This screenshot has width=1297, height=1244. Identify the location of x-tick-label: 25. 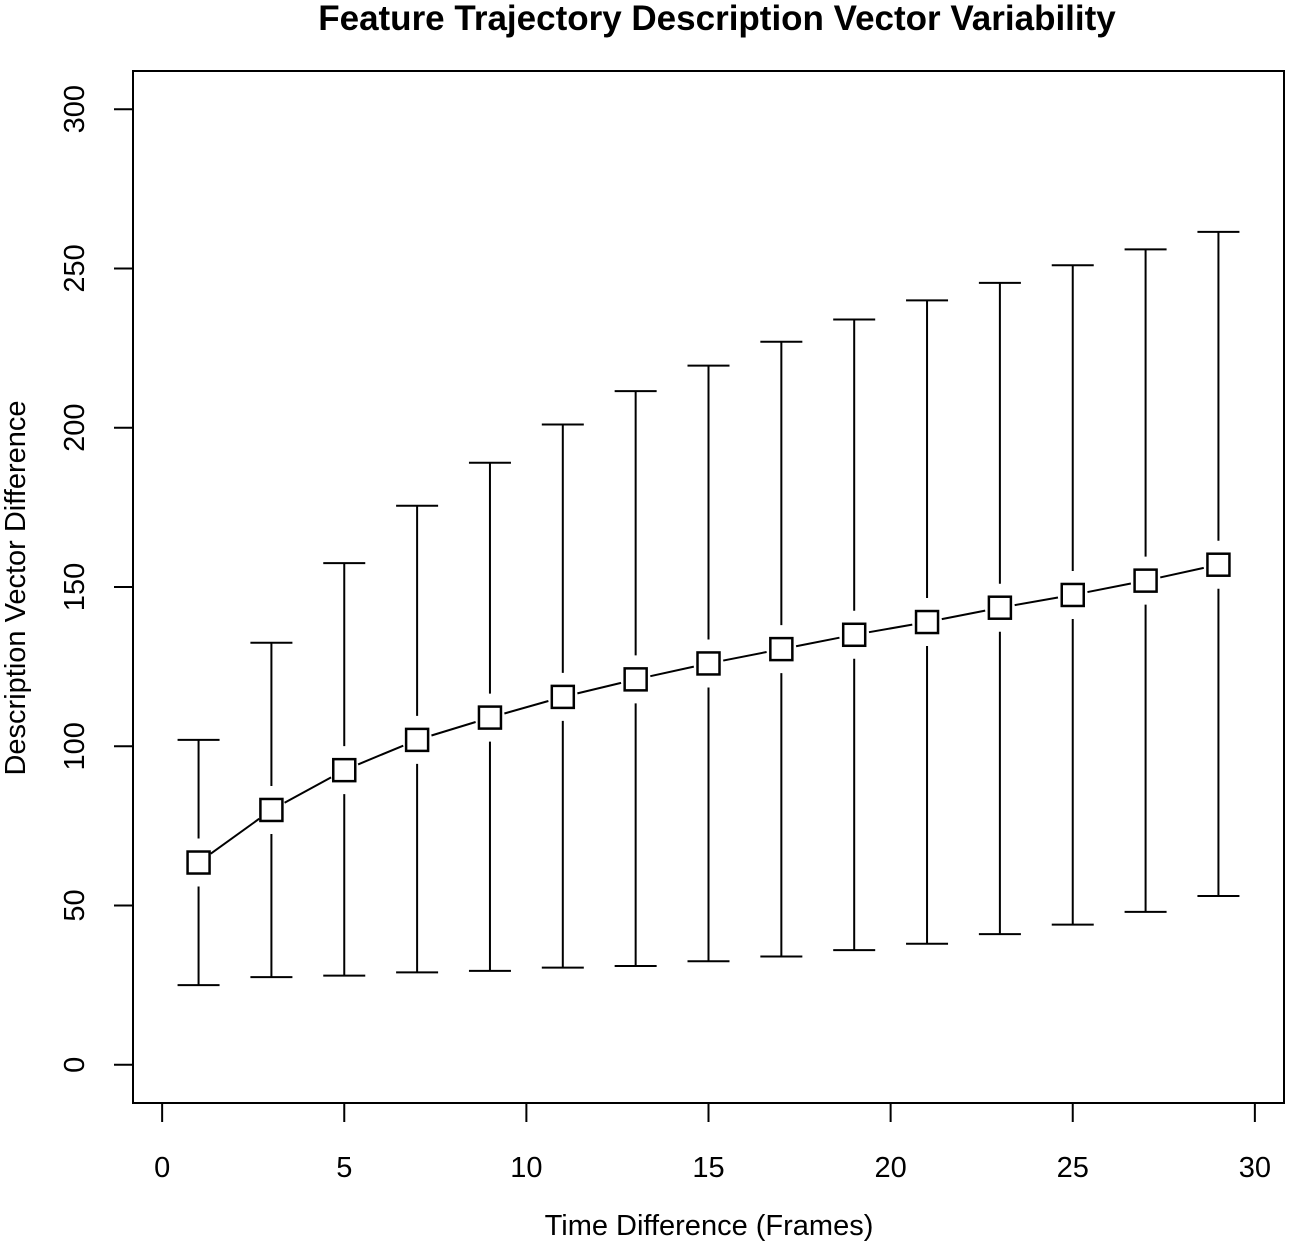
(1073, 1168).